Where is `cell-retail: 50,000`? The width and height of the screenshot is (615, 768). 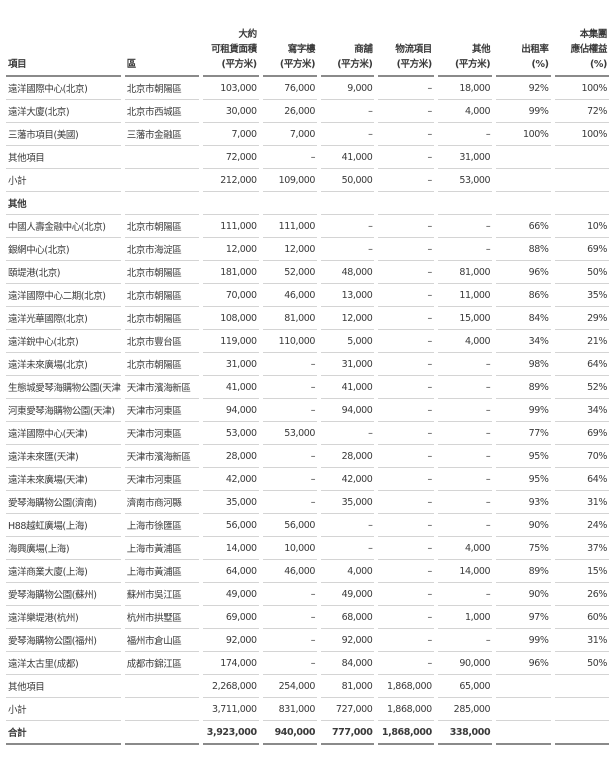
cell-retail: 50,000 is located at coordinates (348, 180).